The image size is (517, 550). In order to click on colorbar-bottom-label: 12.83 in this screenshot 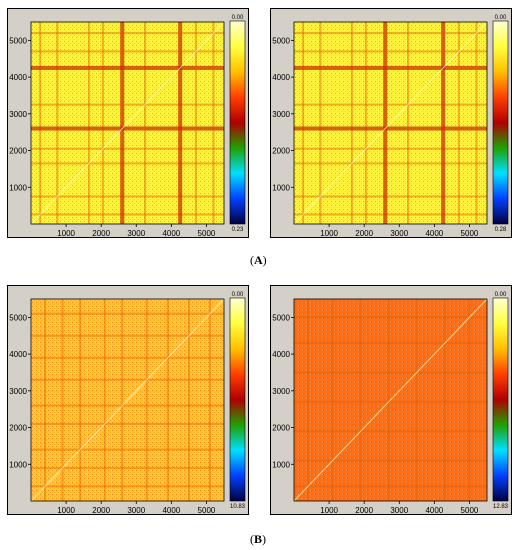, I will do `click(501, 507)`.